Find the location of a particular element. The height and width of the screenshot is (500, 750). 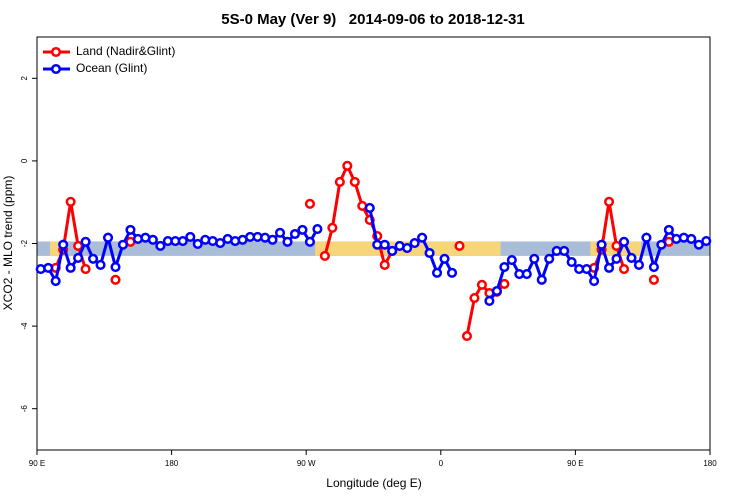

legend-label: Land (Nadir&Glint) is located at coordinates (125, 51).